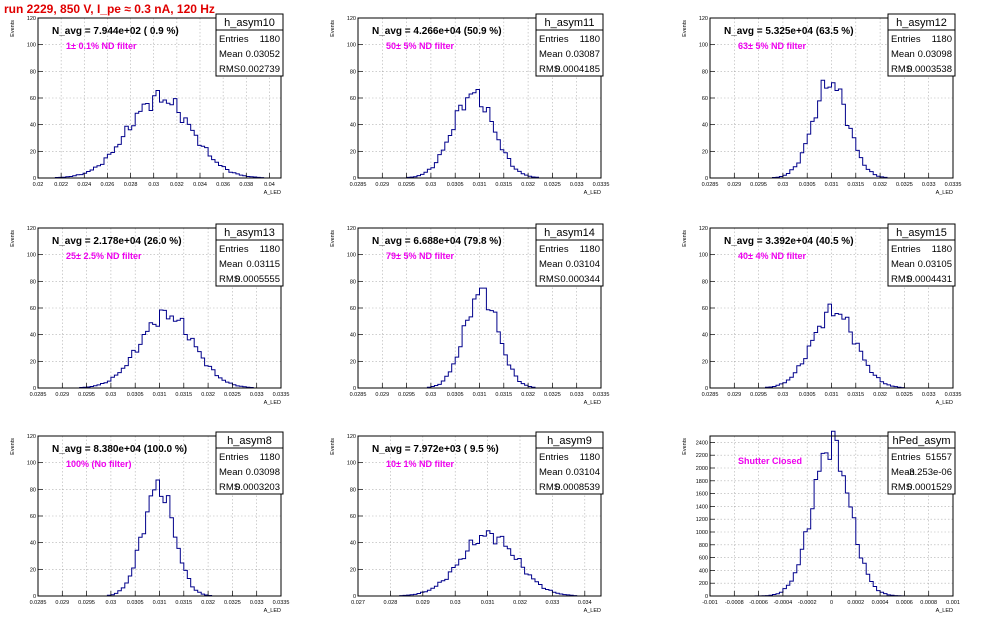  What do you see at coordinates (38, 603) in the screenshot?
I see `x-tick-label: 0.0285` at bounding box center [38, 603].